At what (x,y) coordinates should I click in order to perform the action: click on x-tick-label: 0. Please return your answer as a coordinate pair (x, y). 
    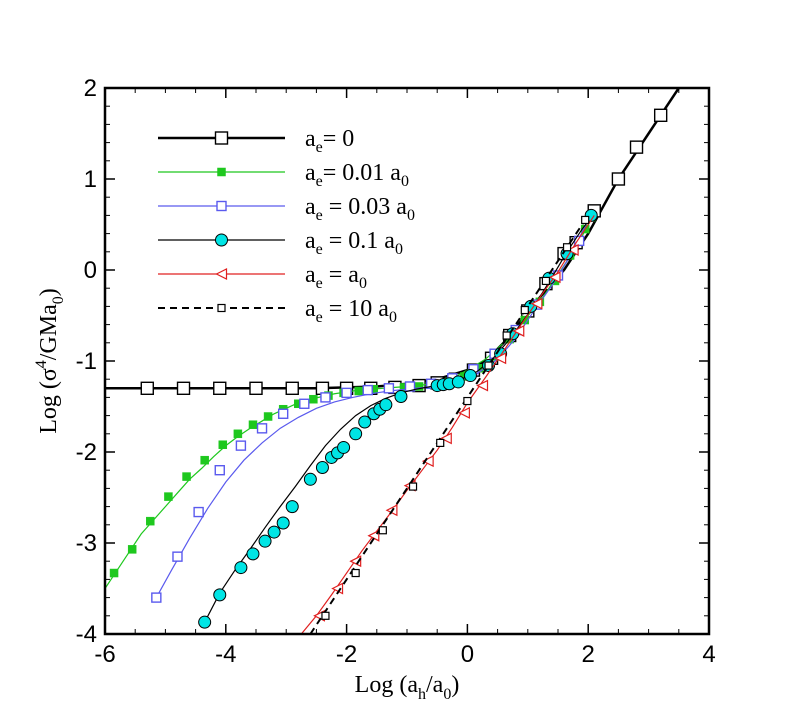
    Looking at the image, I should click on (467, 654).